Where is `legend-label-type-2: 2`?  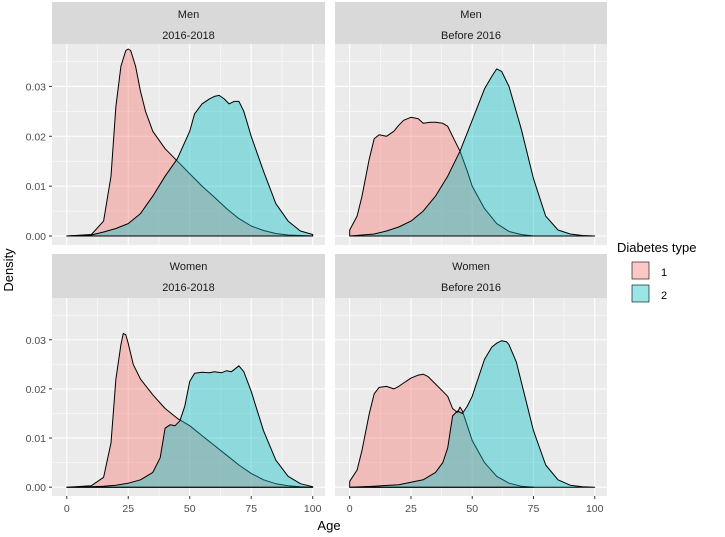
legend-label-type-2: 2 is located at coordinates (664, 296).